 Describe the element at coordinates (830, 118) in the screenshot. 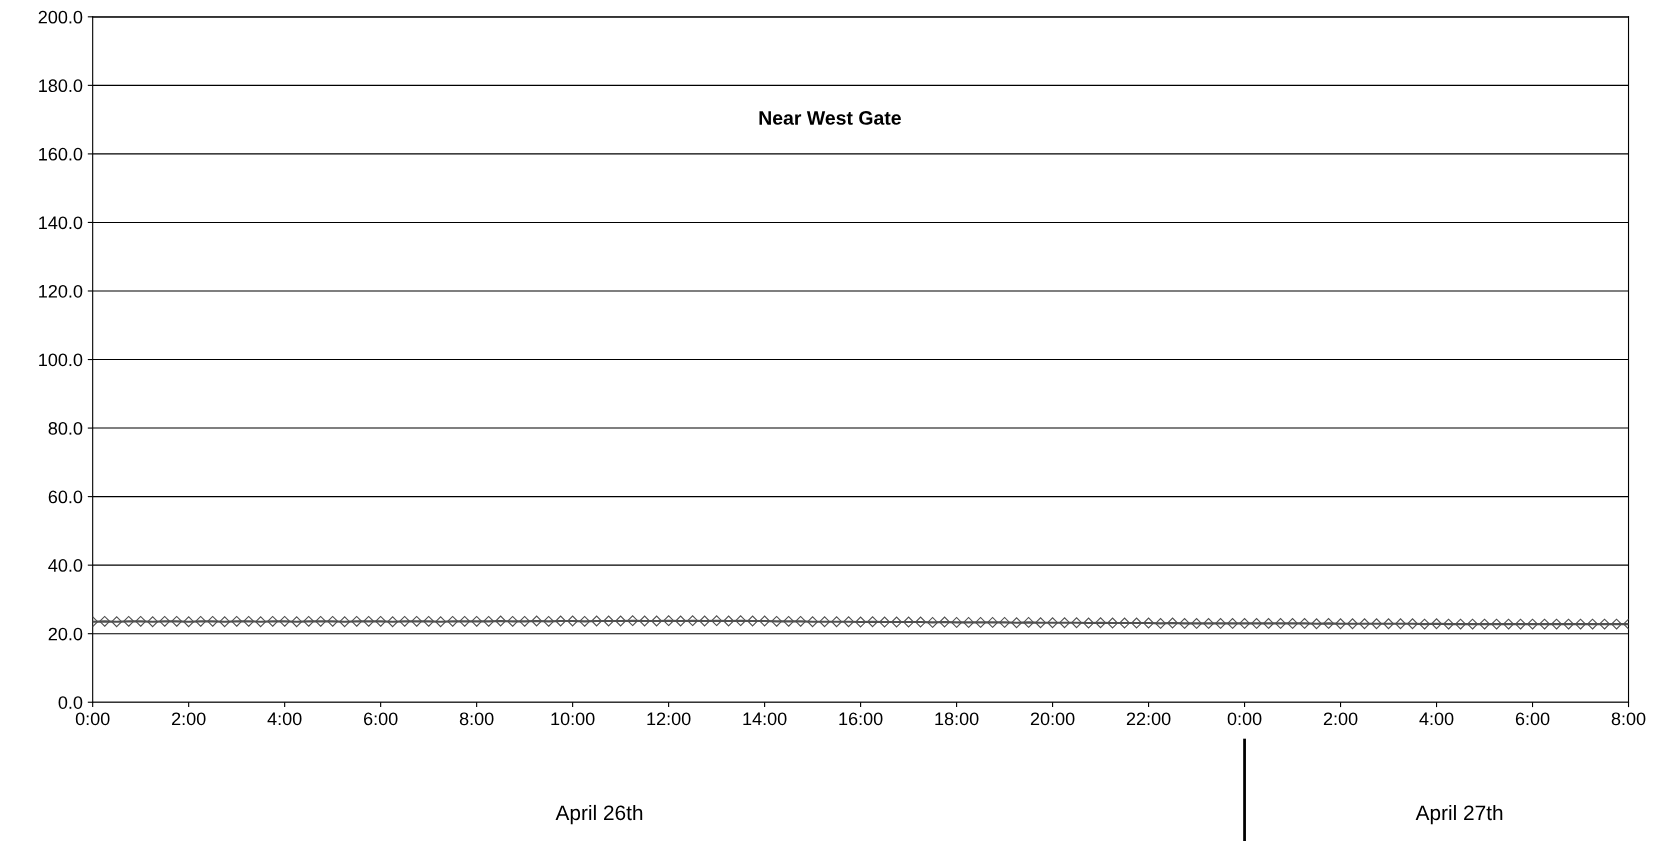

I see `text: Near West Gate` at that location.